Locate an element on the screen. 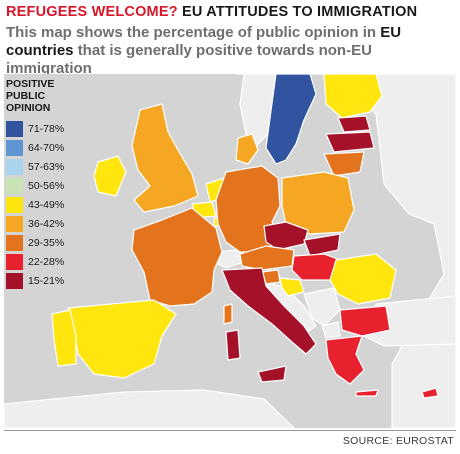  footer: SOURCE: EUROSTAT is located at coordinates (230, 438).